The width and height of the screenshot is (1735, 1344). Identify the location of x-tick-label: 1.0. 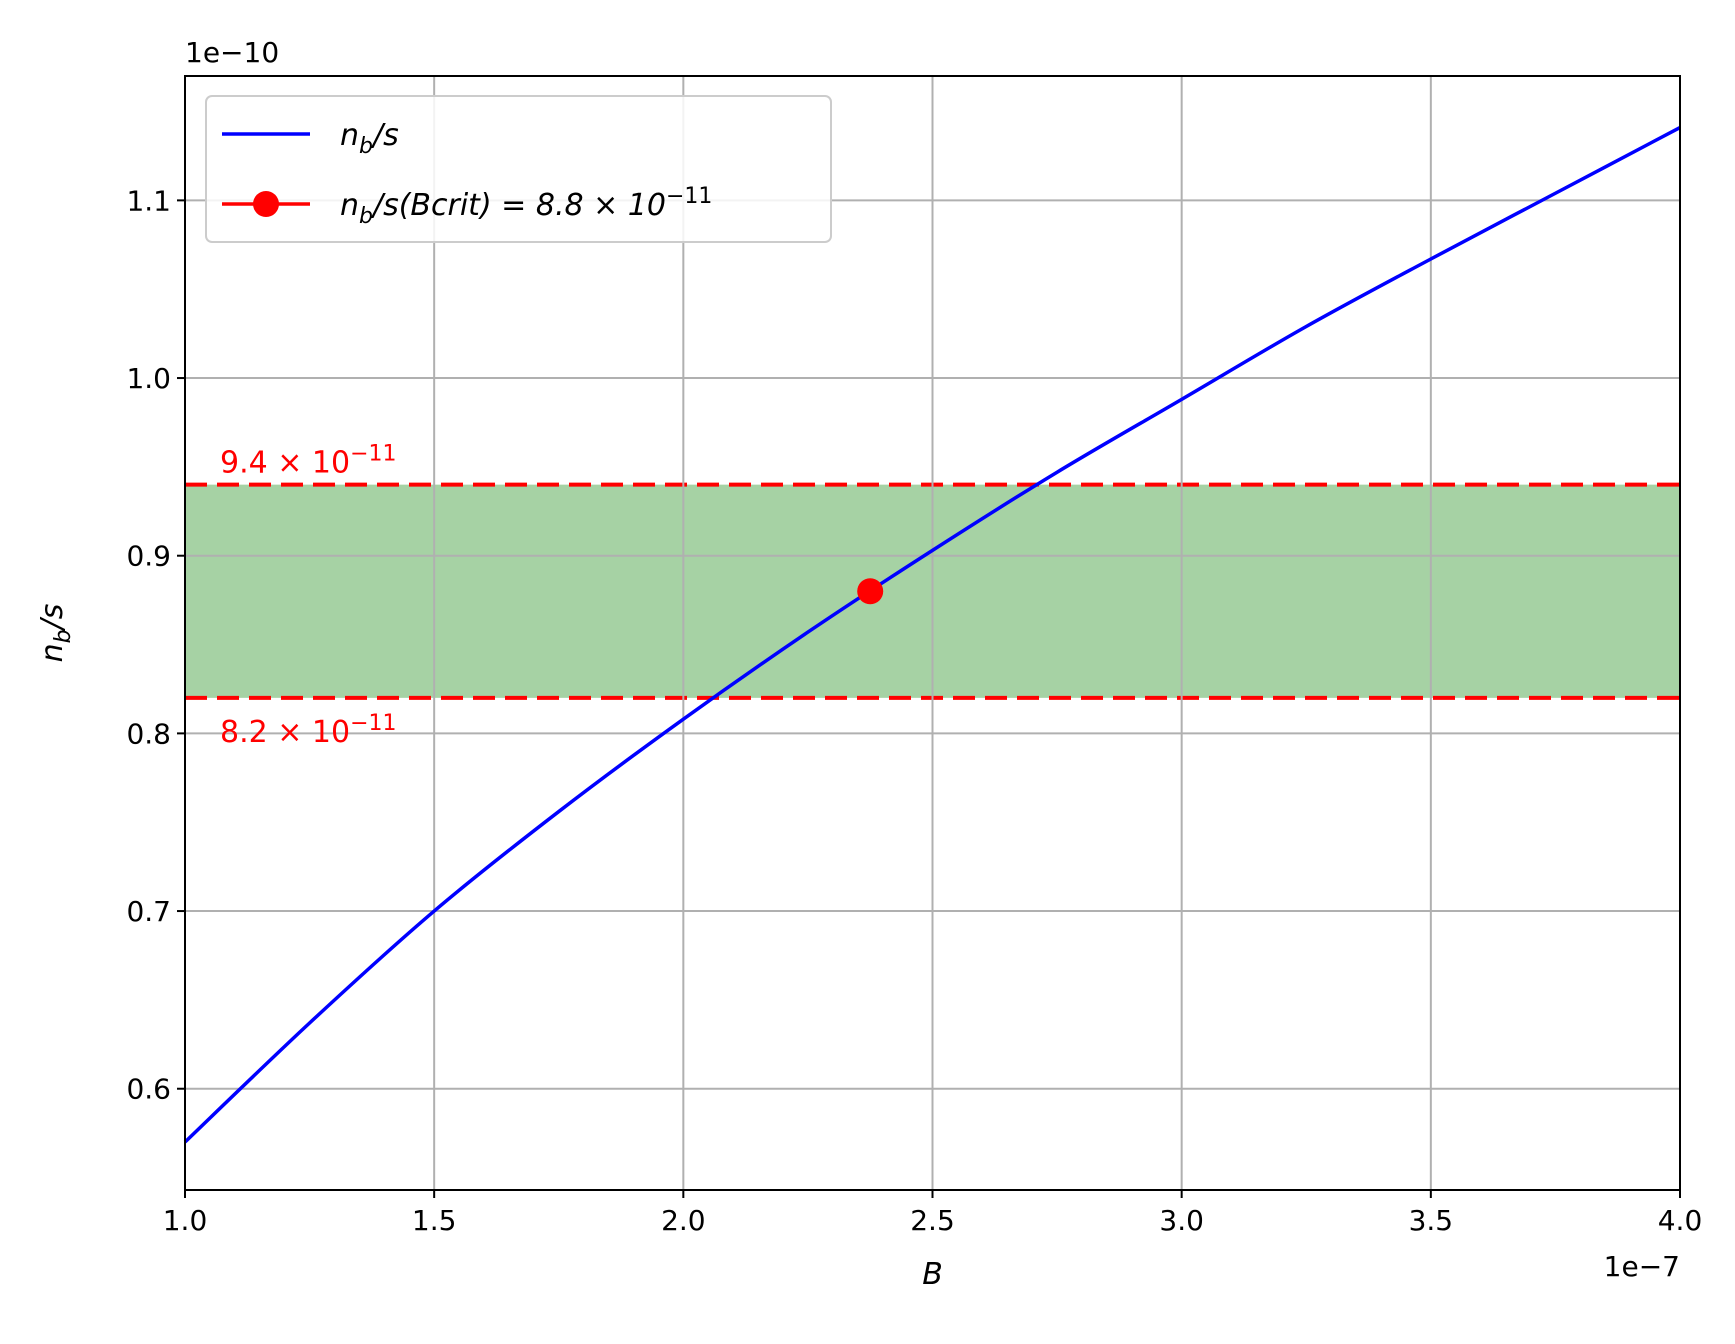
(185, 1220).